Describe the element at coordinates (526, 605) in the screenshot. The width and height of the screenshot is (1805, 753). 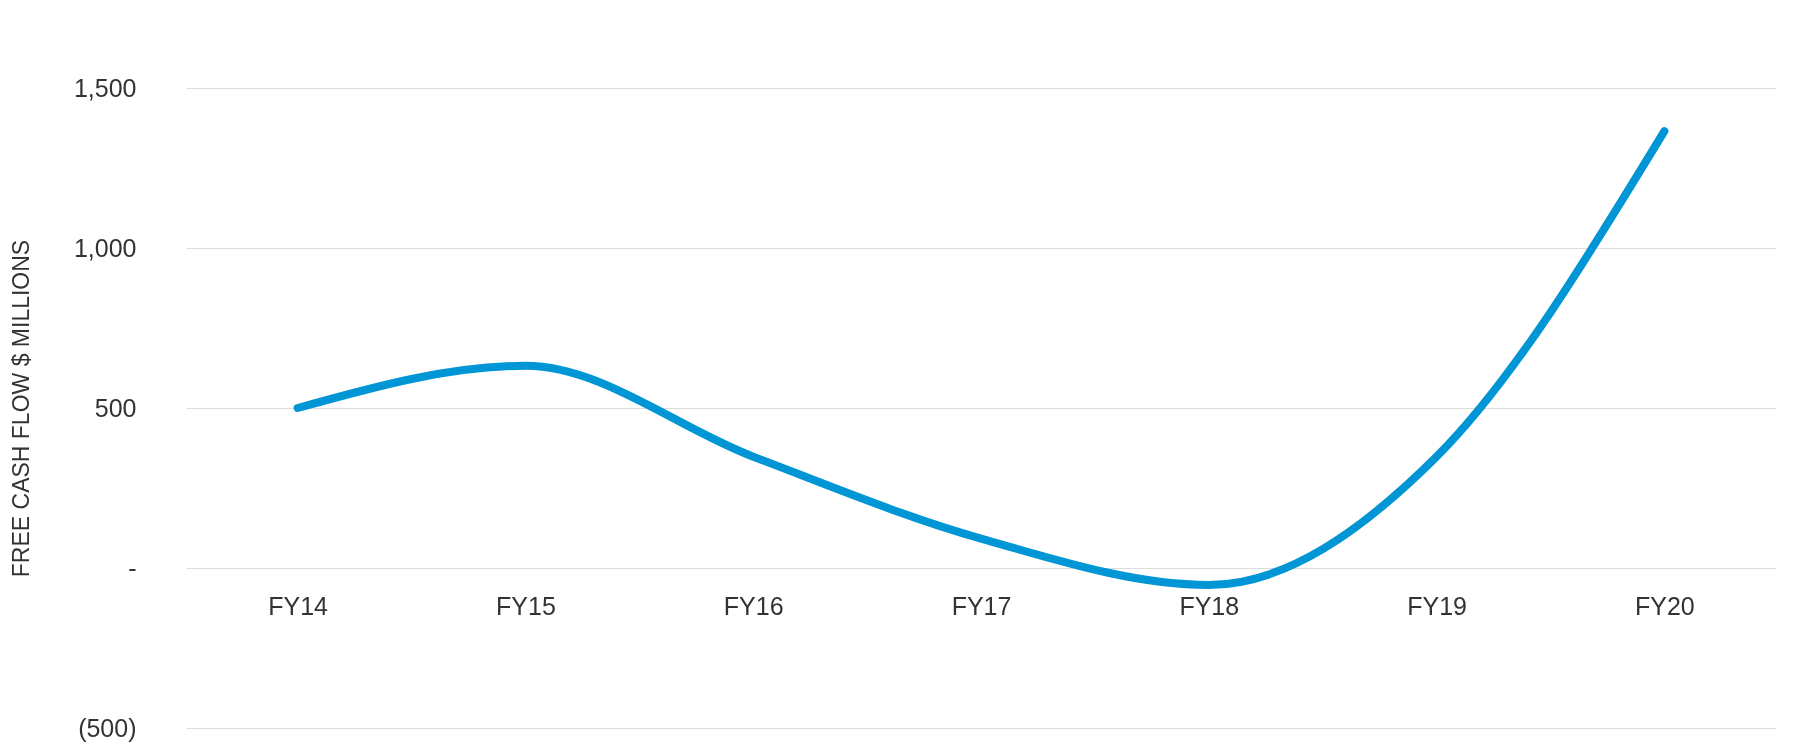
I see `x-tick-label: FY15` at that location.